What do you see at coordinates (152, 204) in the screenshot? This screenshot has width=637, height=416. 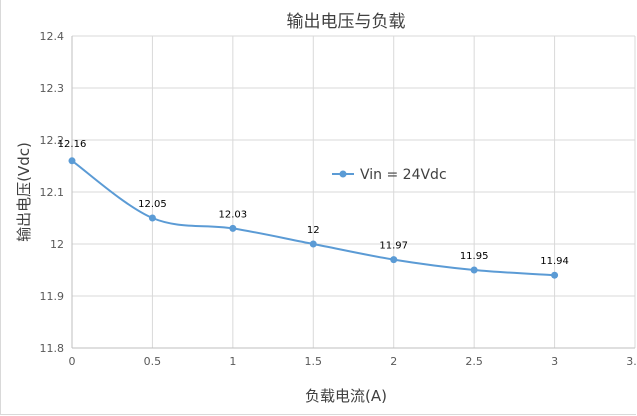 I see `data-label: 12.05` at bounding box center [152, 204].